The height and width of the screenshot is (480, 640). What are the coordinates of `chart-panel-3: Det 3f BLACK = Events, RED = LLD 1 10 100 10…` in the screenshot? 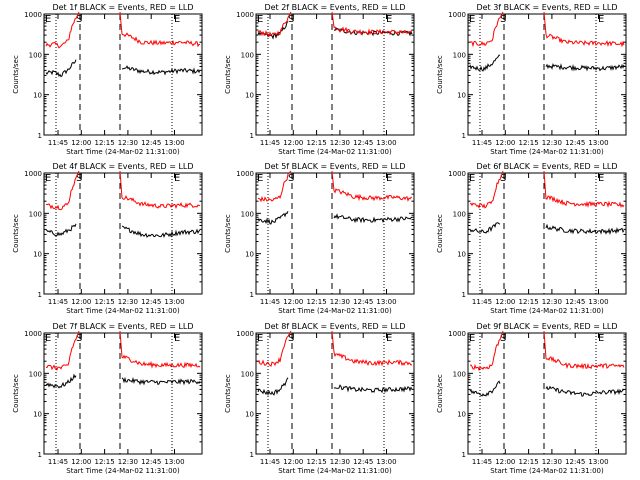 It's located at (531, 79).